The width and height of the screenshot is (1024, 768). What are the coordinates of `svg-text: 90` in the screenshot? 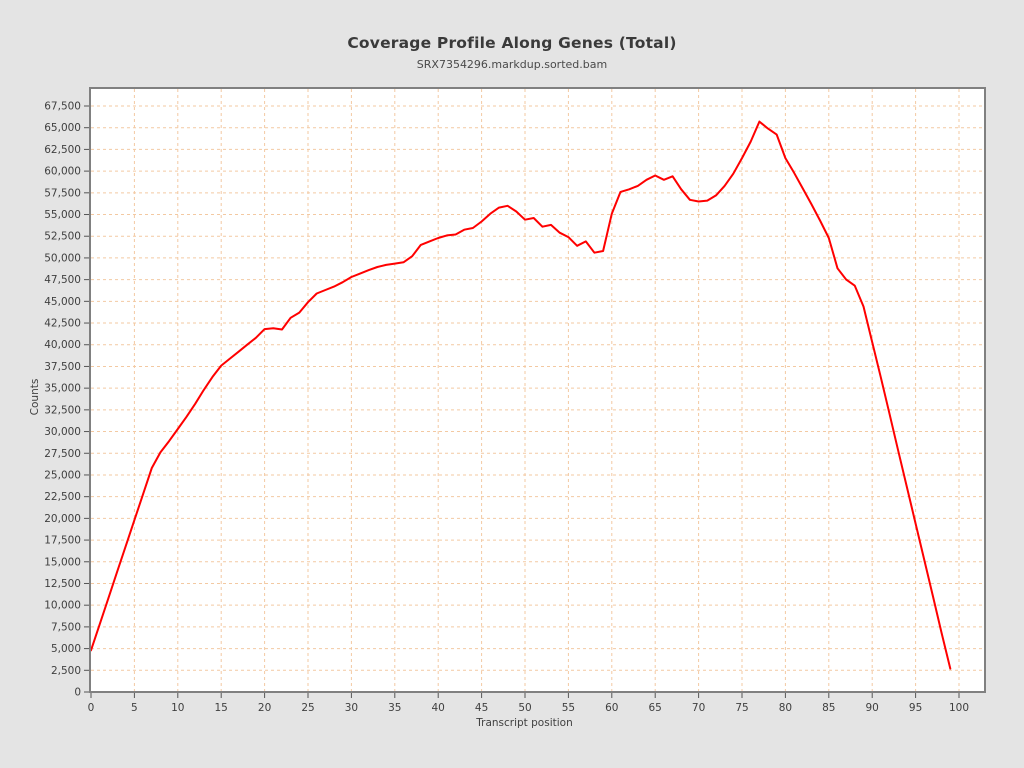 It's located at (872, 708).